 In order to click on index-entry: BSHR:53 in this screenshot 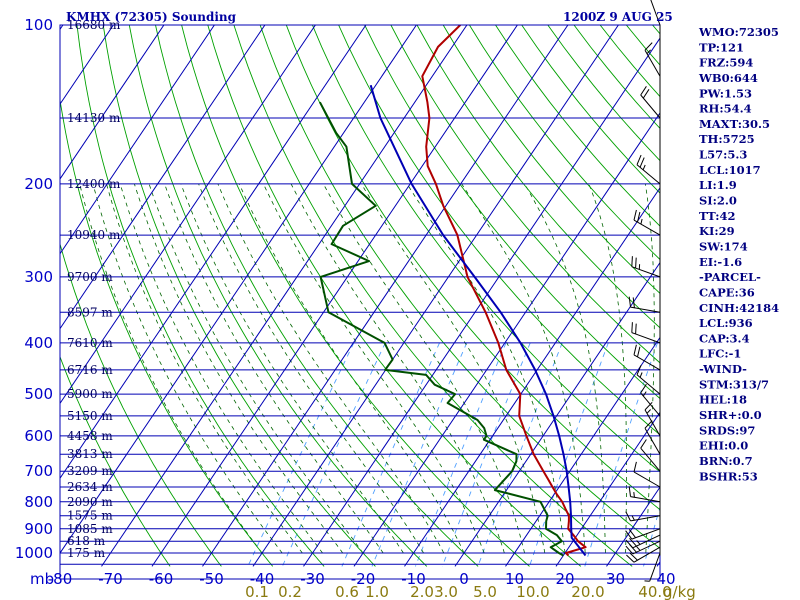, I will do `click(728, 476)`.